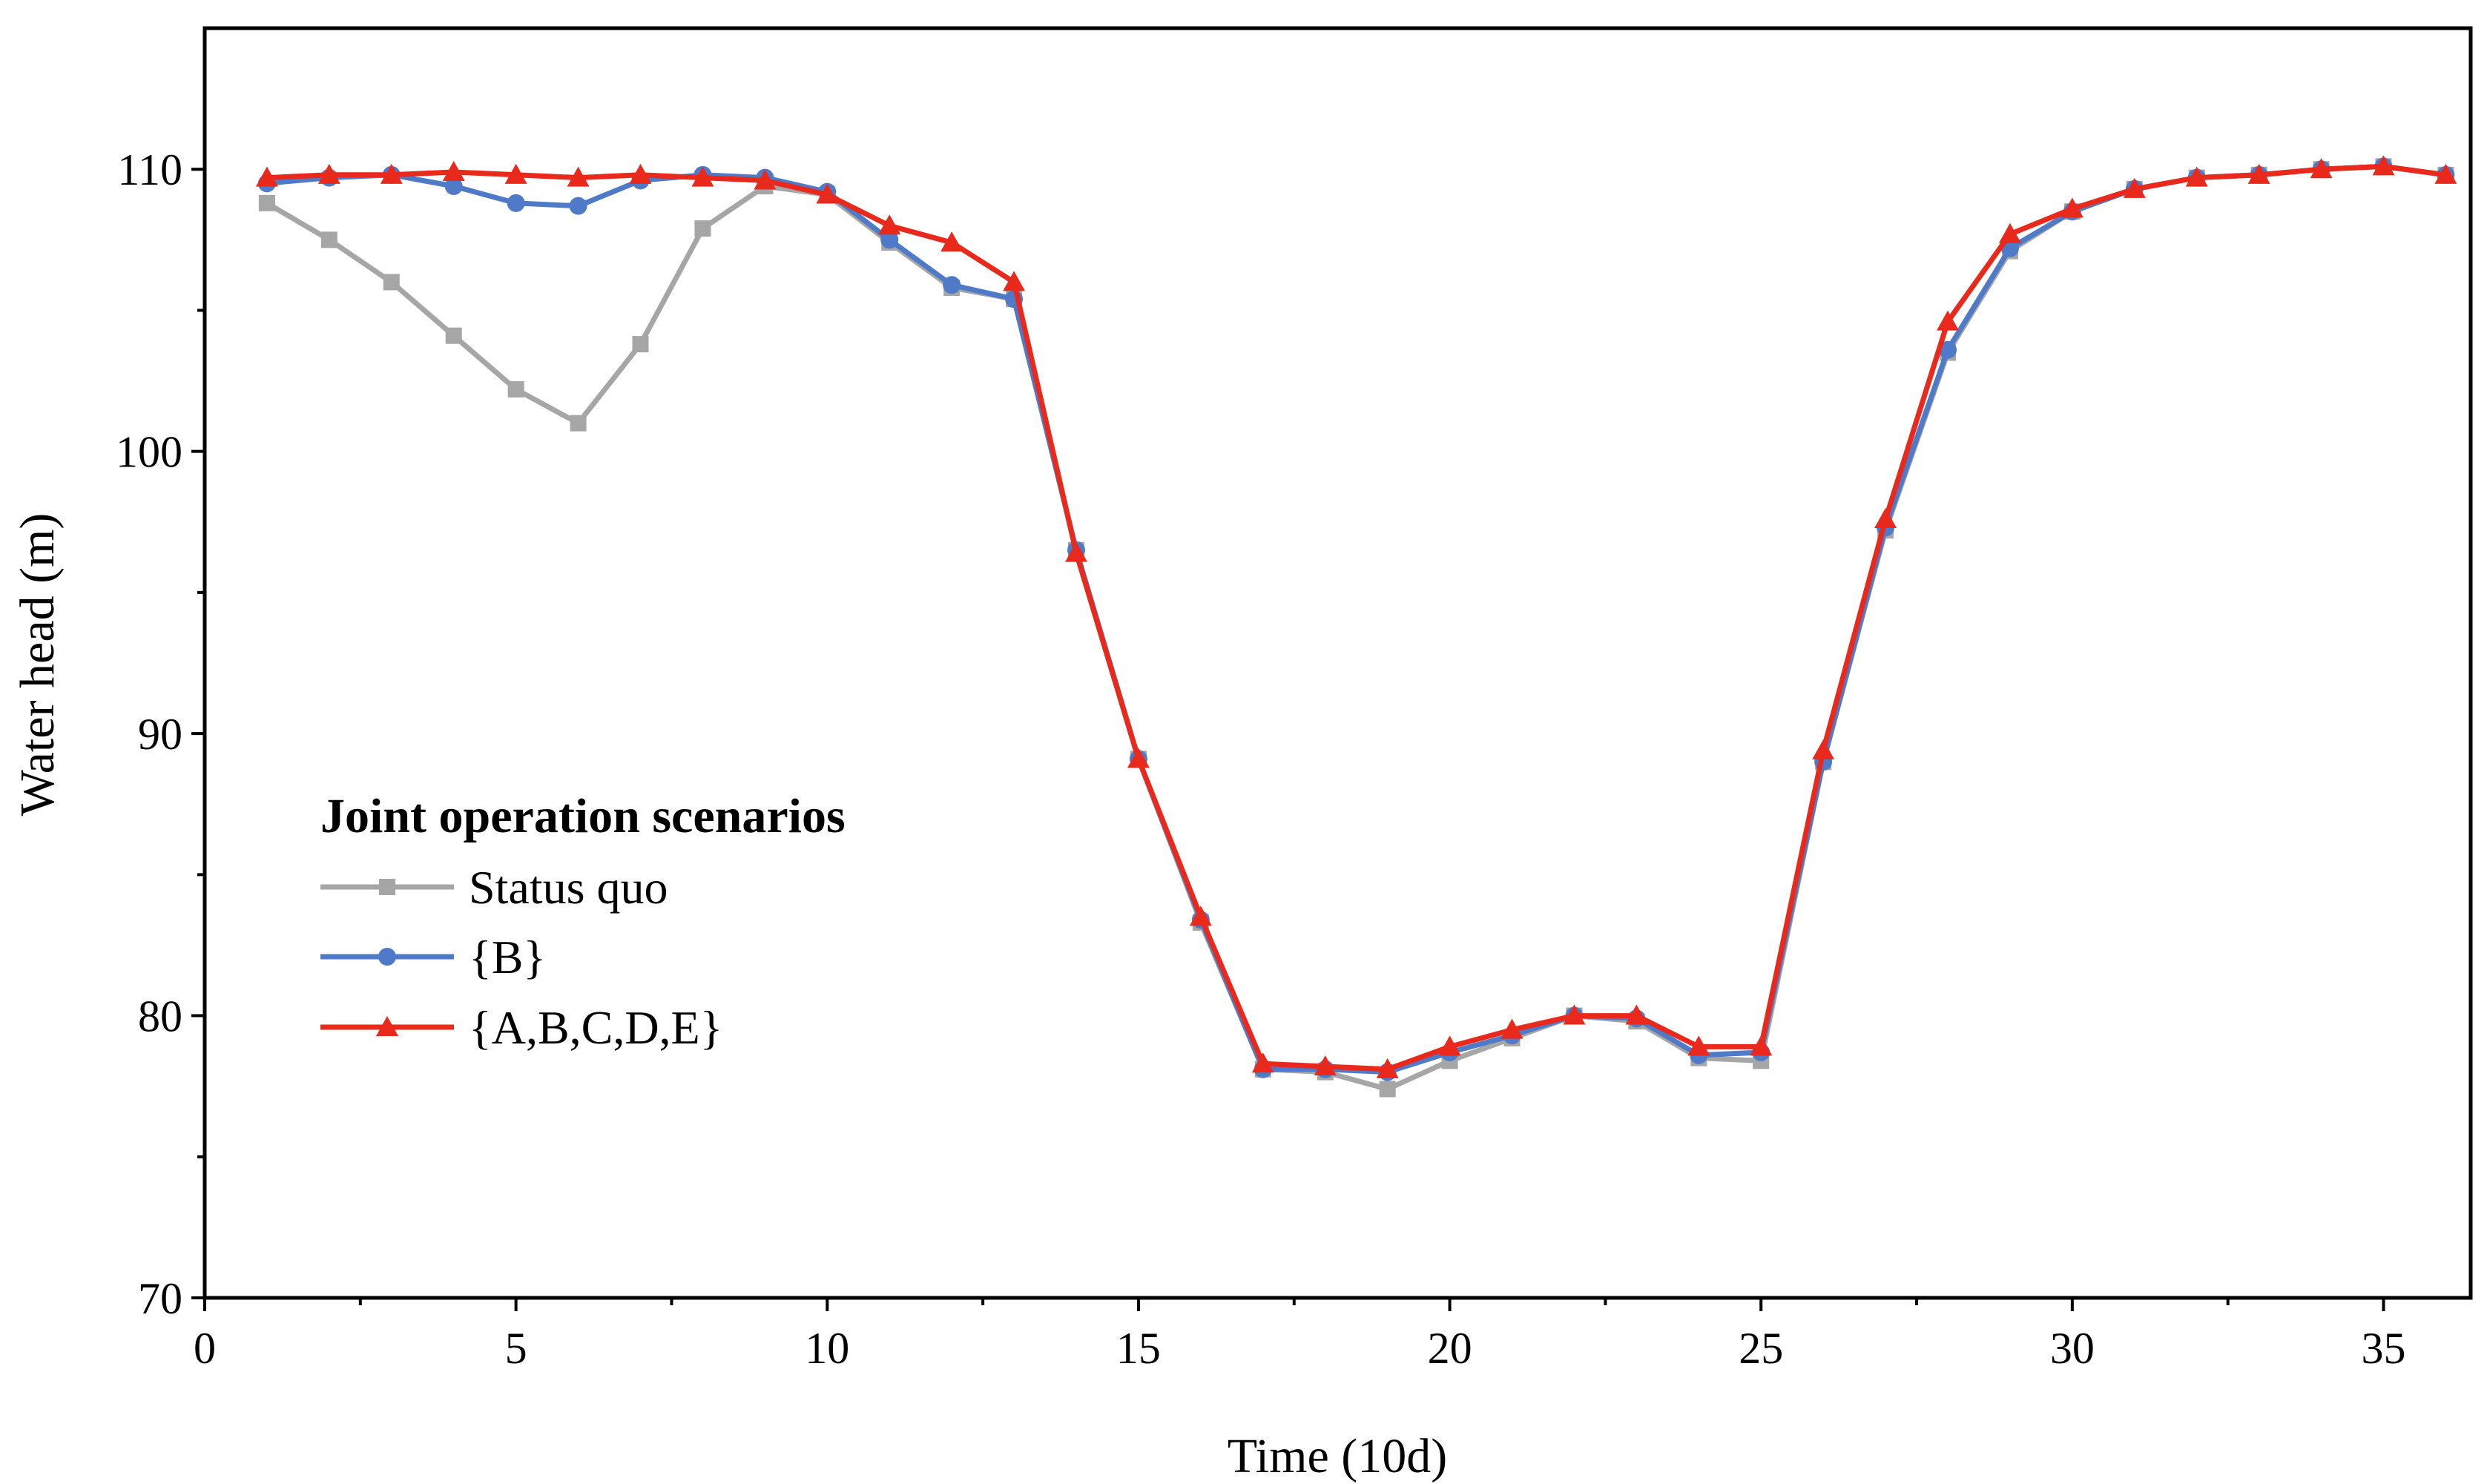 This screenshot has width=2487, height=1484. I want to click on legend-label: Status quo, so click(568, 887).